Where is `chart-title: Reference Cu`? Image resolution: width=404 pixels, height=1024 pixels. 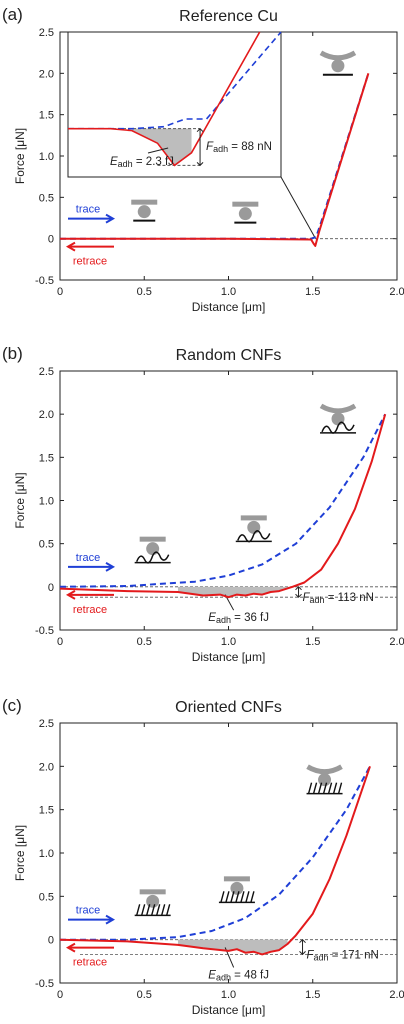
chart-title: Reference Cu is located at coordinates (228, 16).